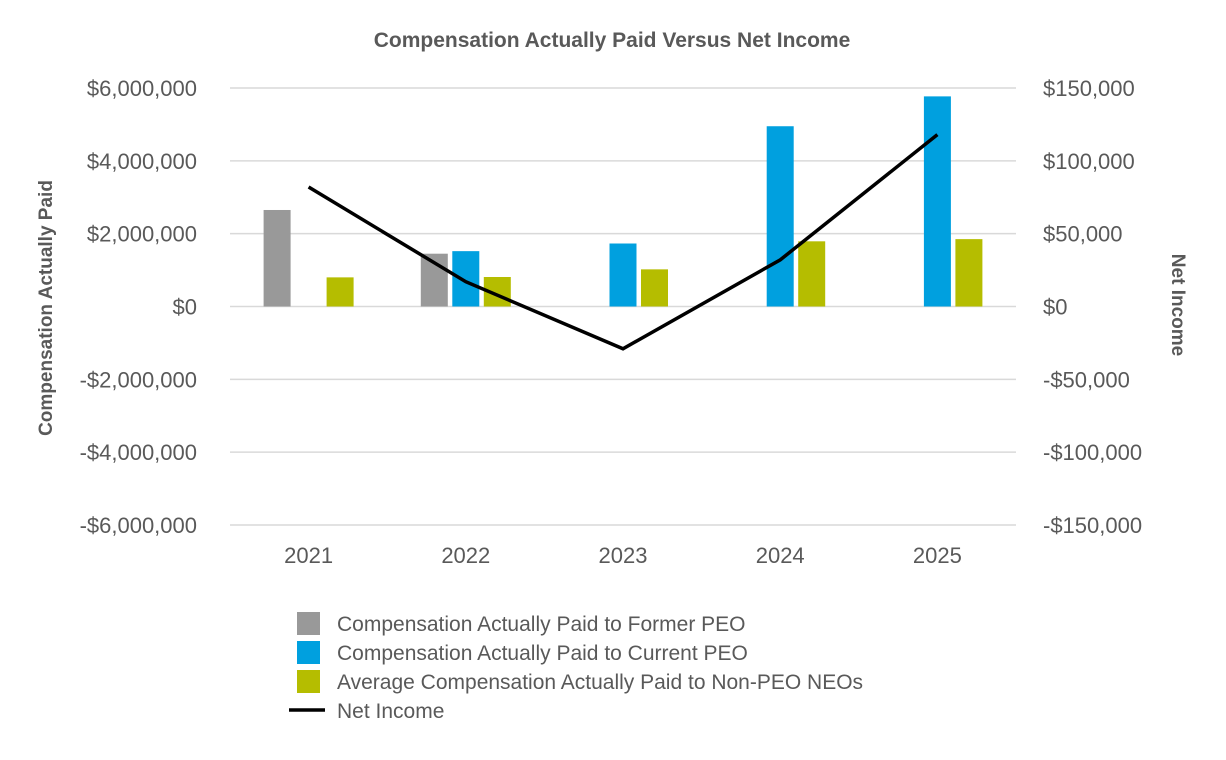 This screenshot has width=1226, height=760. Describe the element at coordinates (142, 161) in the screenshot. I see `y-tick-label: $4,000,000` at that location.